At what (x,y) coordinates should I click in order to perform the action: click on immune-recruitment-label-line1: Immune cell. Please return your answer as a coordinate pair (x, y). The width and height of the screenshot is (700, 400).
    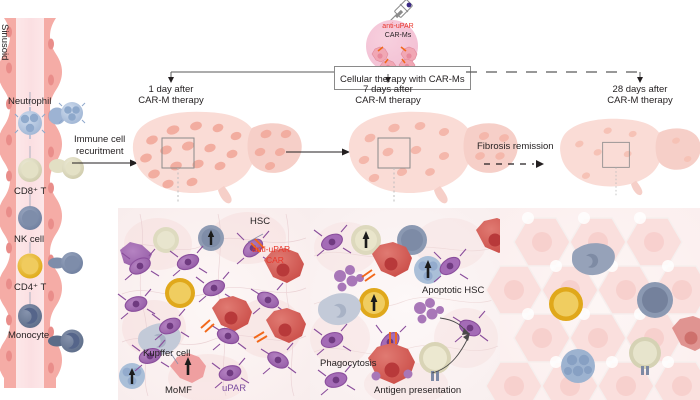
    Looking at the image, I should click on (100, 139).